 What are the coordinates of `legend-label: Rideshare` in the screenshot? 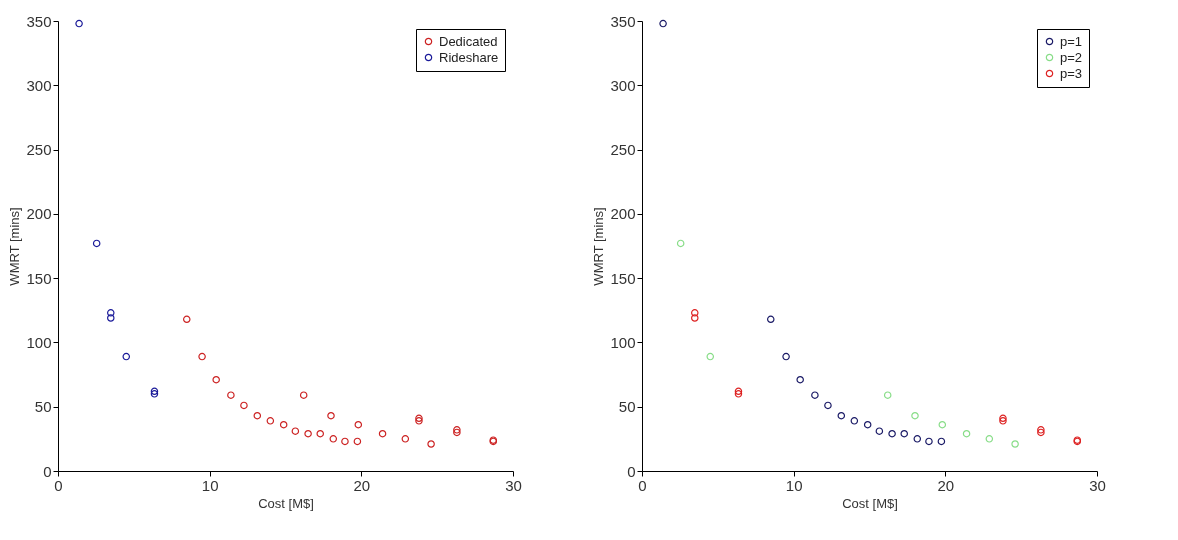 It's located at (469, 57).